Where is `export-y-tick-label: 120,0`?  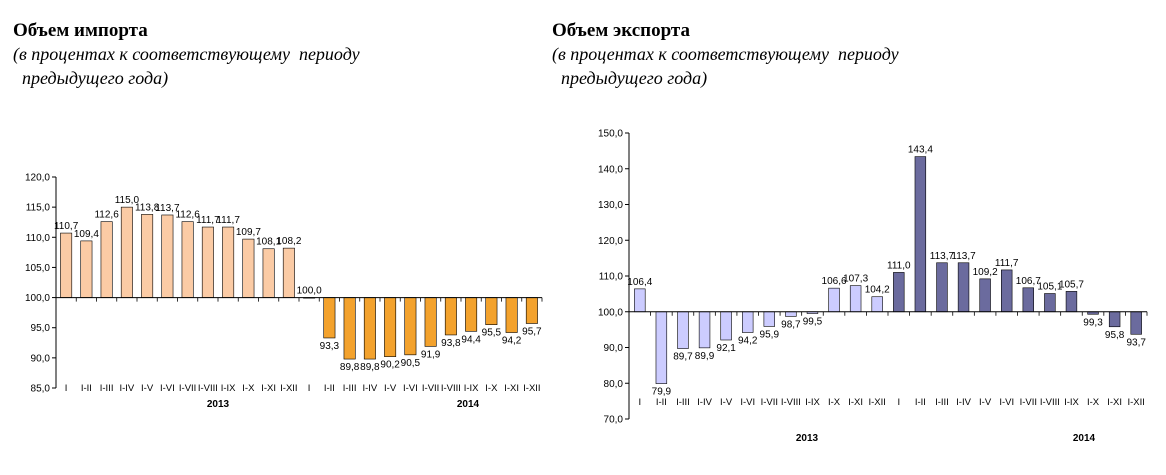
export-y-tick-label: 120,0 is located at coordinates (610, 241).